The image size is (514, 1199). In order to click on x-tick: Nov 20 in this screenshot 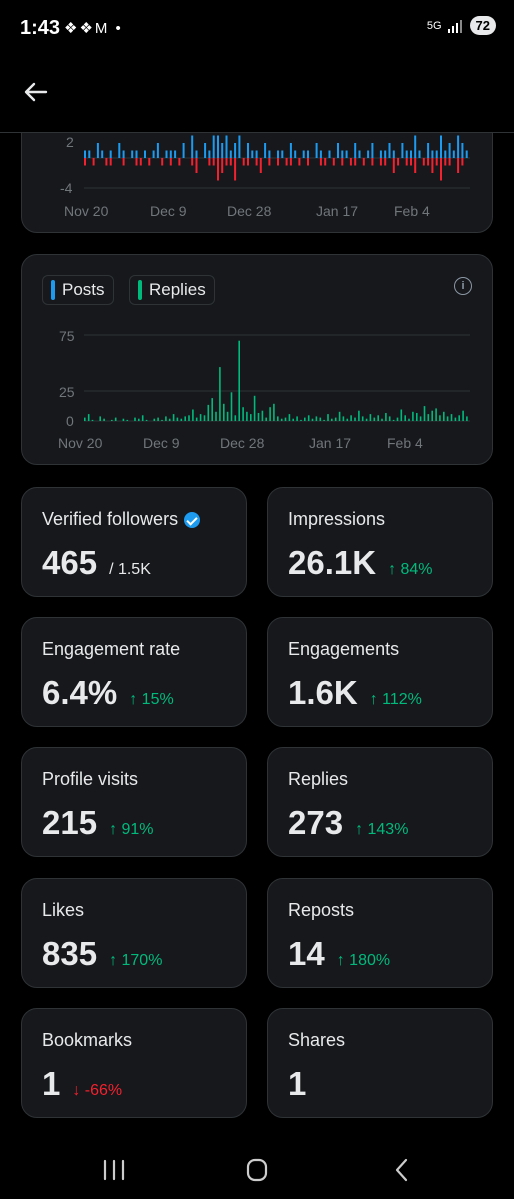, I will do `click(86, 211)`.